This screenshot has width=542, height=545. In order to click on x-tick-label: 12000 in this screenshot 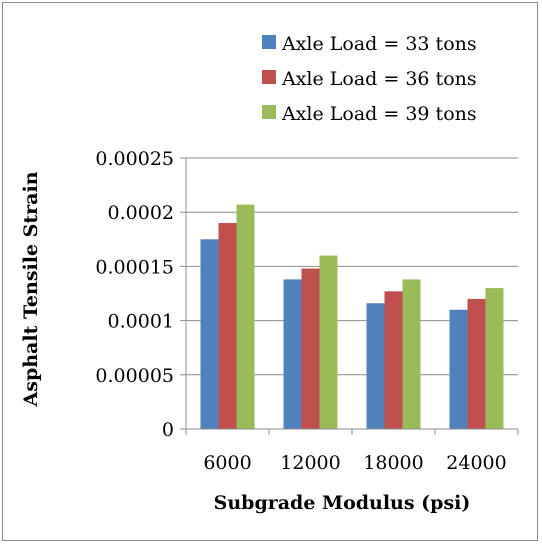, I will do `click(310, 463)`.